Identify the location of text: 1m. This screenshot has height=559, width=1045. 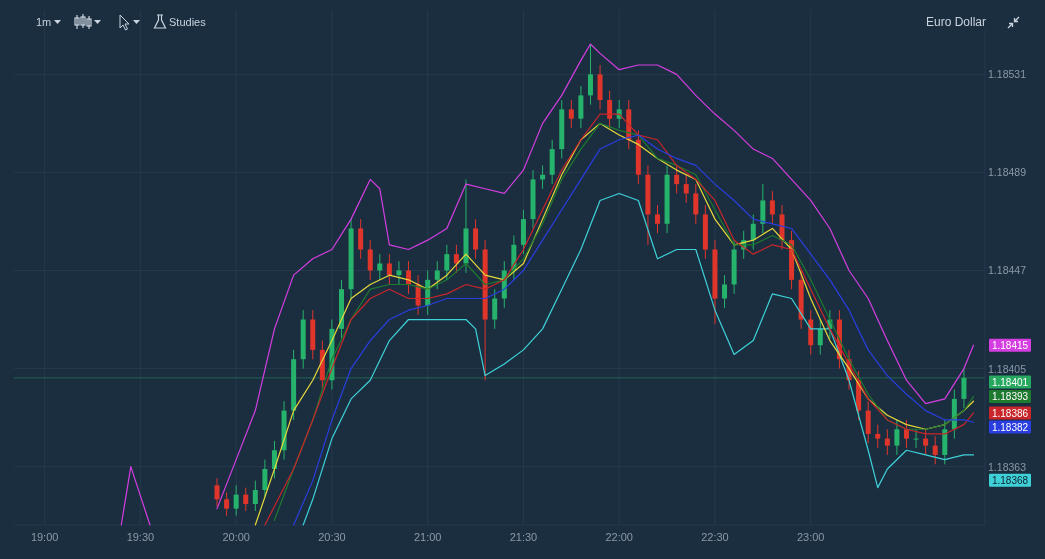
(44, 22).